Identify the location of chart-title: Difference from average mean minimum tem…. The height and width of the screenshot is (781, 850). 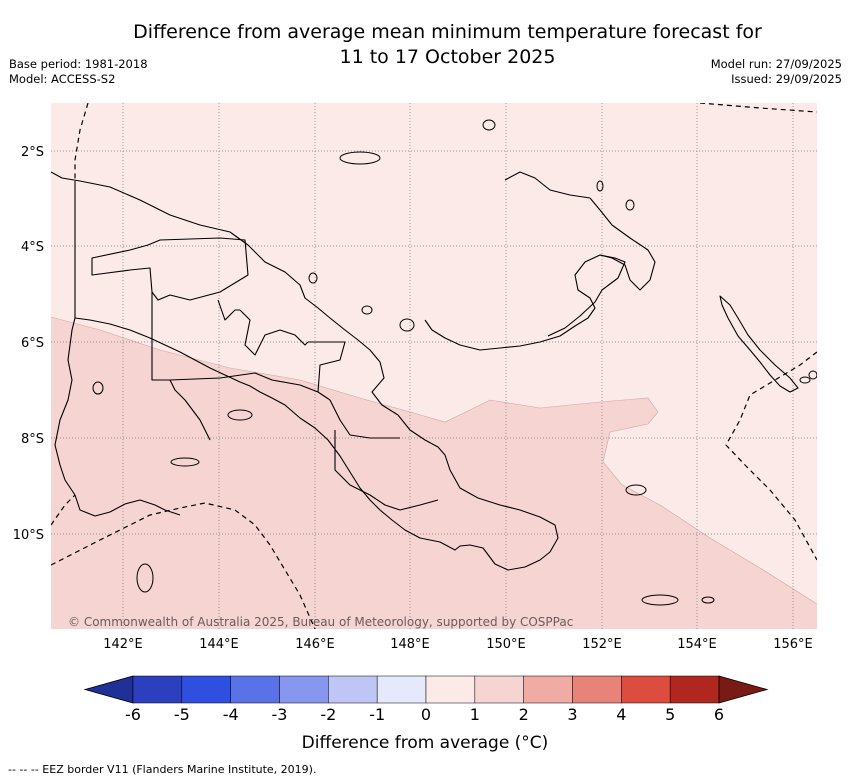
(447, 45).